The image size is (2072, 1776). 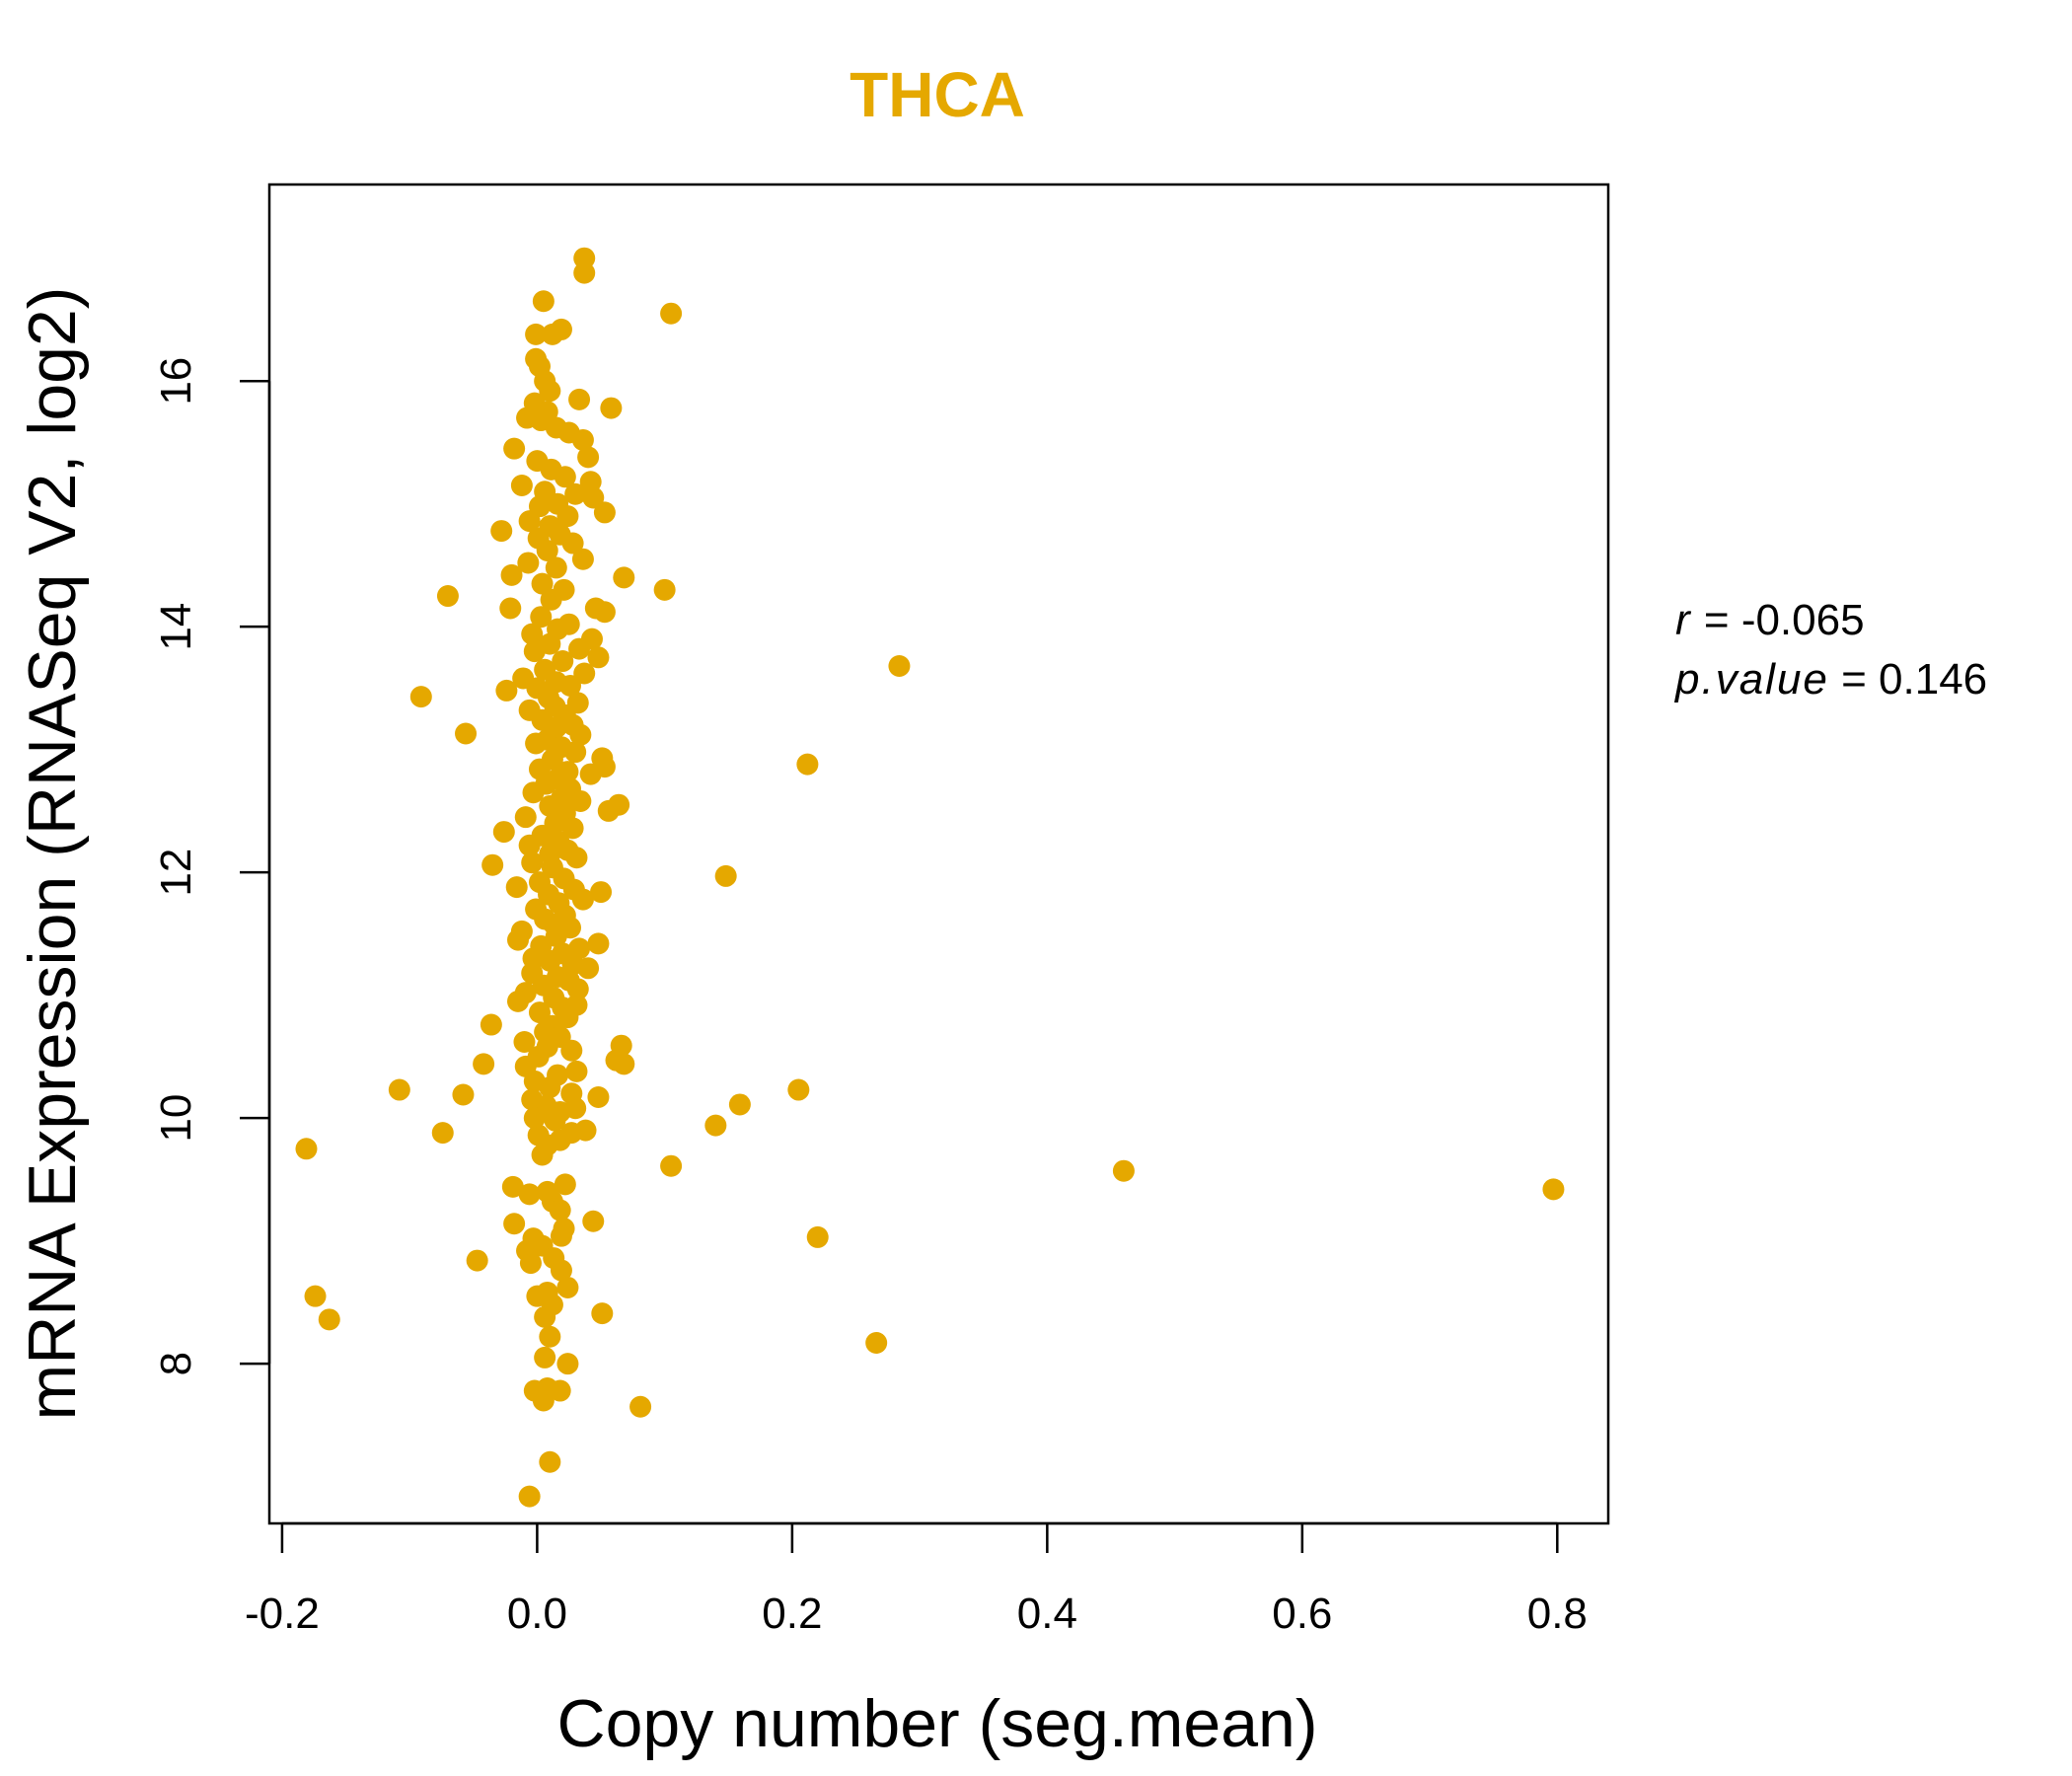 What do you see at coordinates (1752, 679) in the screenshot?
I see `stat-p-label: p.value` at bounding box center [1752, 679].